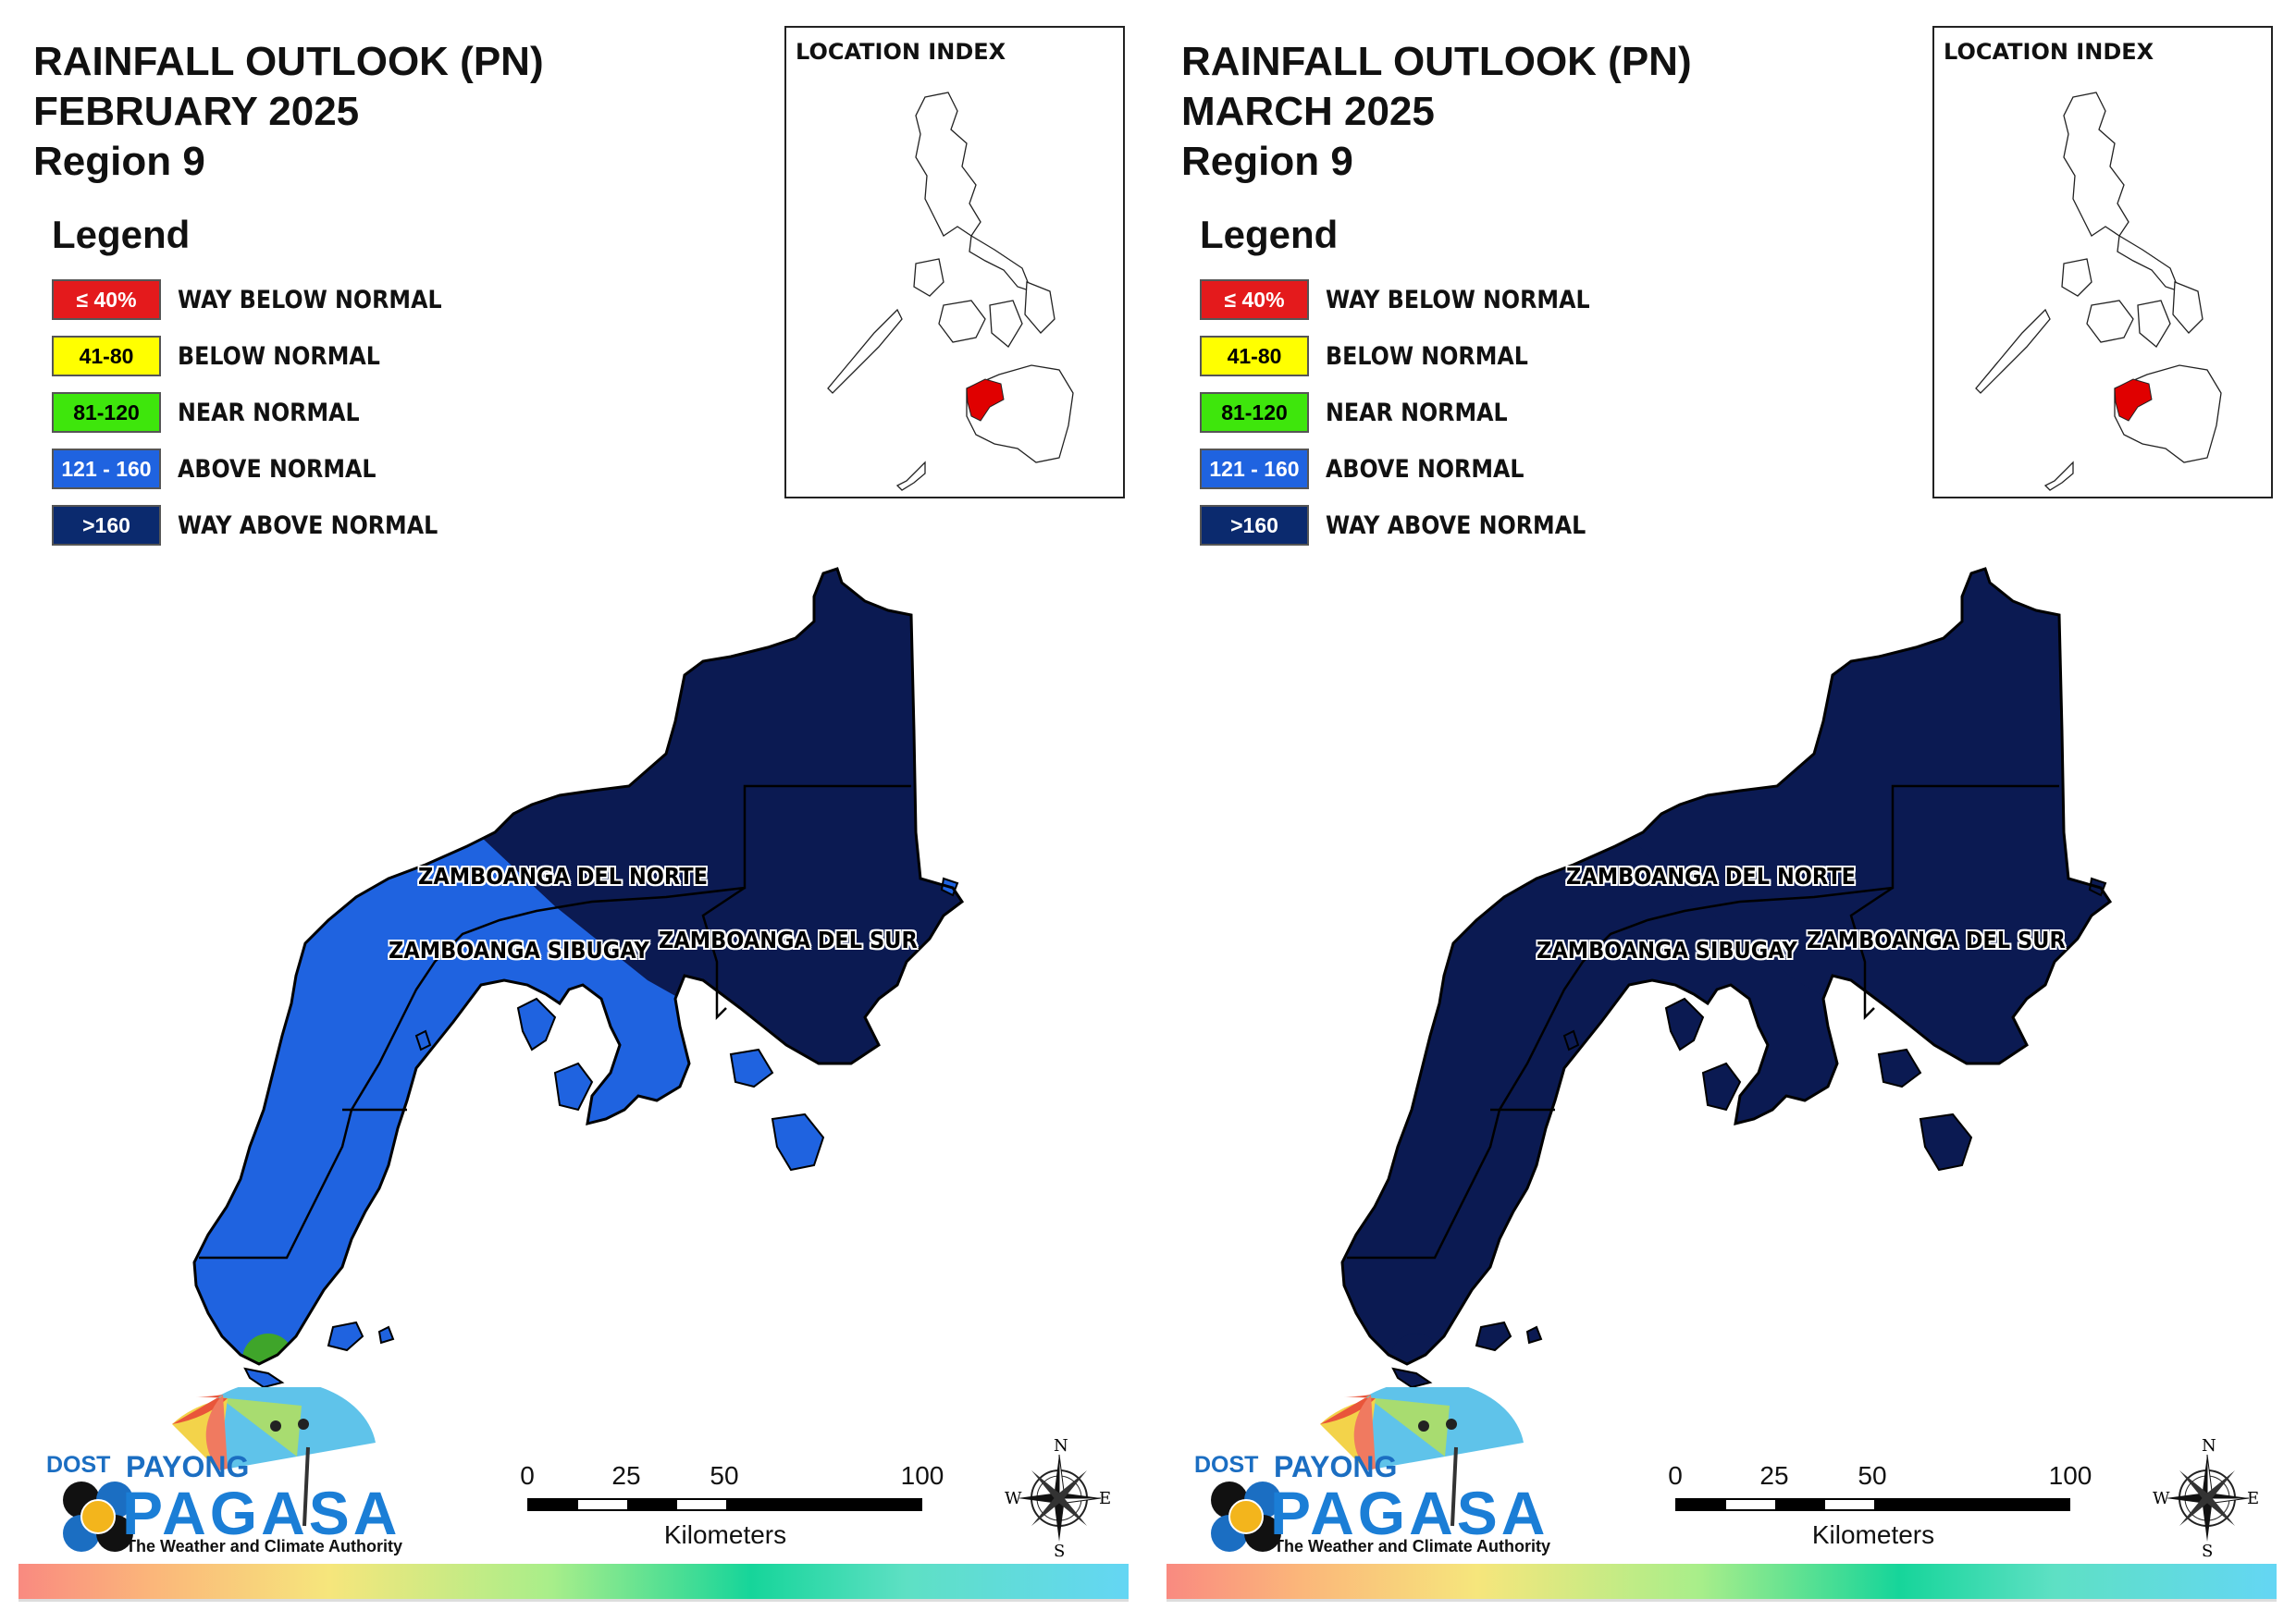  Describe the element at coordinates (1308, 111) in the screenshot. I see `title-line-2: MARCH 2025` at that location.